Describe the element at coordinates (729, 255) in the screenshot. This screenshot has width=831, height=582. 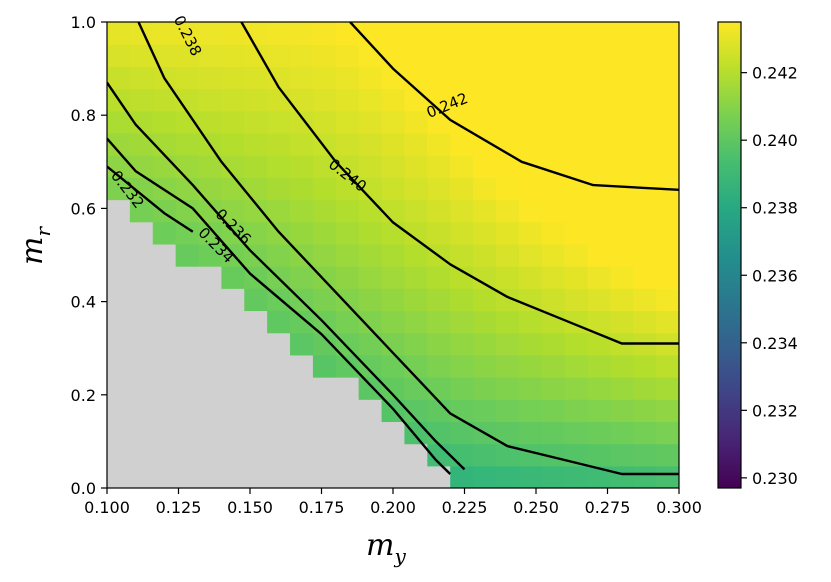
I see `colorbar-gradient` at that location.